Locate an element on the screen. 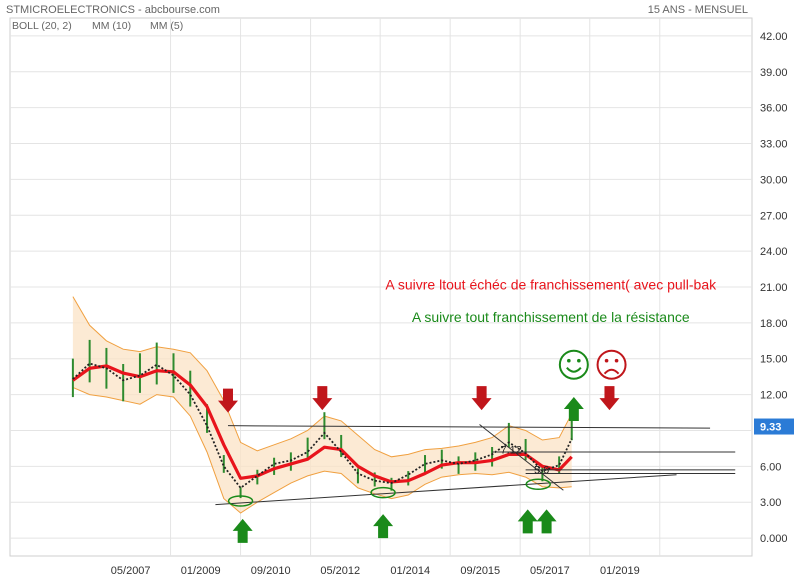 The height and width of the screenshot is (580, 800). legend-boll: BOLL (20, 2) is located at coordinates (42, 26).